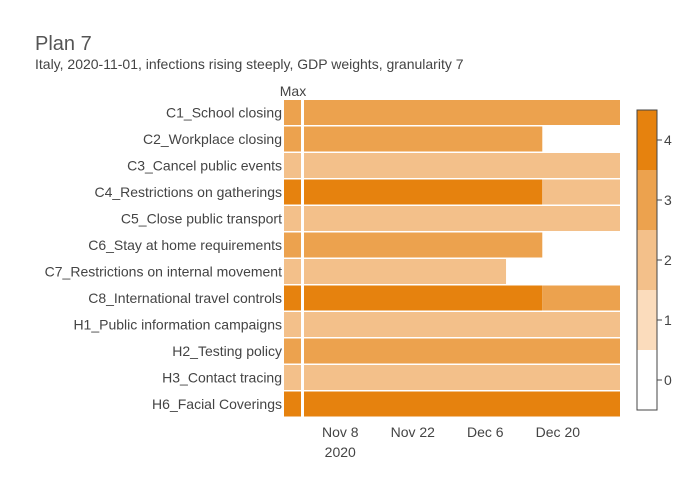 This screenshot has width=700, height=500. Describe the element at coordinates (413, 432) in the screenshot. I see `x-tick-label: Nov 22` at that location.